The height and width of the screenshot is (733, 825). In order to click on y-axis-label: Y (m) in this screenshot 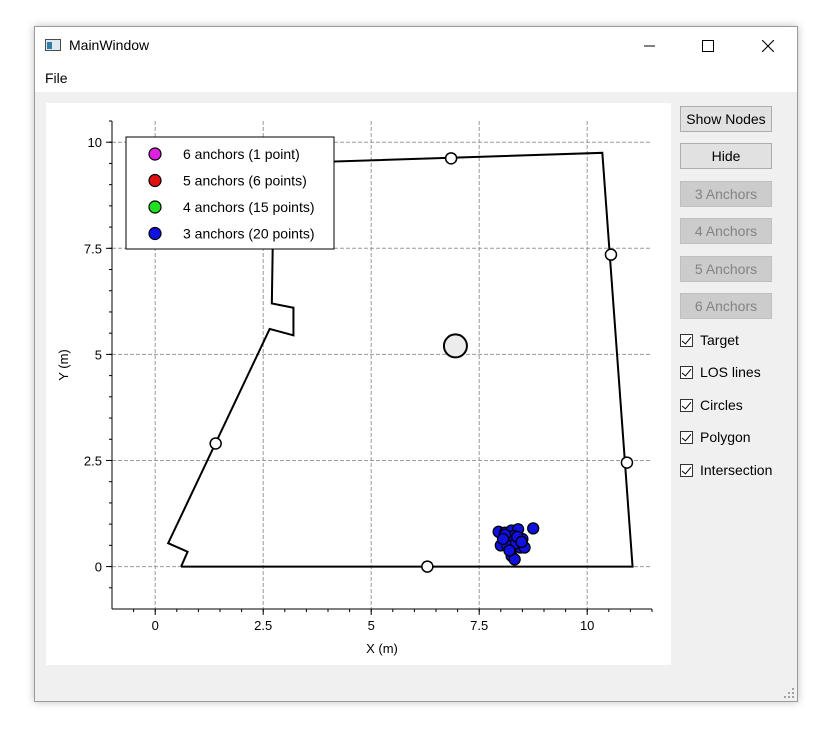, I will do `click(63, 365)`.